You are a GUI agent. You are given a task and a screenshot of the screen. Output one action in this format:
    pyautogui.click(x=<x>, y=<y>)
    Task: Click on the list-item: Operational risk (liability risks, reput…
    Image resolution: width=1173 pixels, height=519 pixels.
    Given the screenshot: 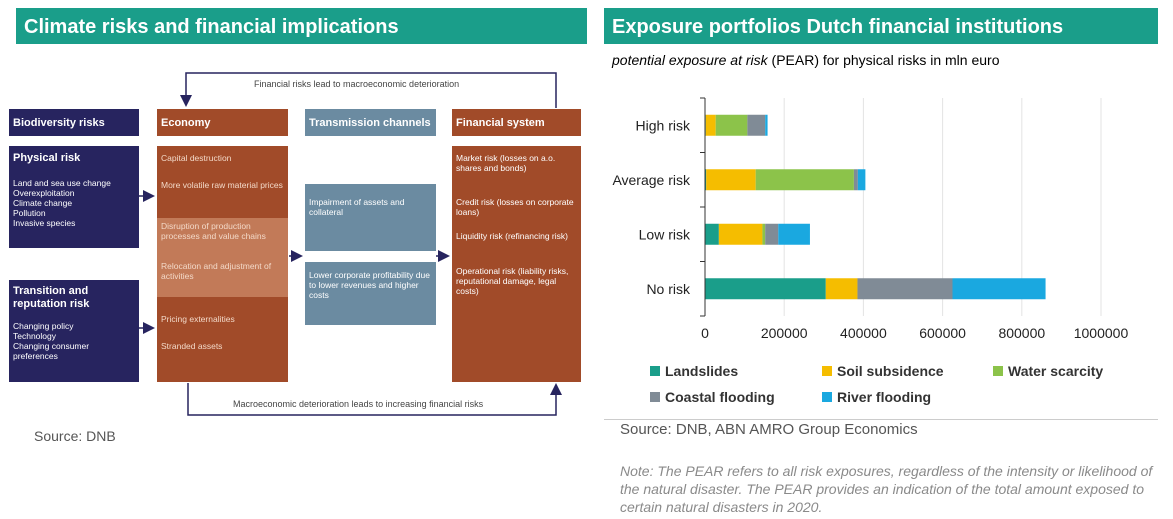 What is the action you would take?
    pyautogui.click(x=512, y=281)
    